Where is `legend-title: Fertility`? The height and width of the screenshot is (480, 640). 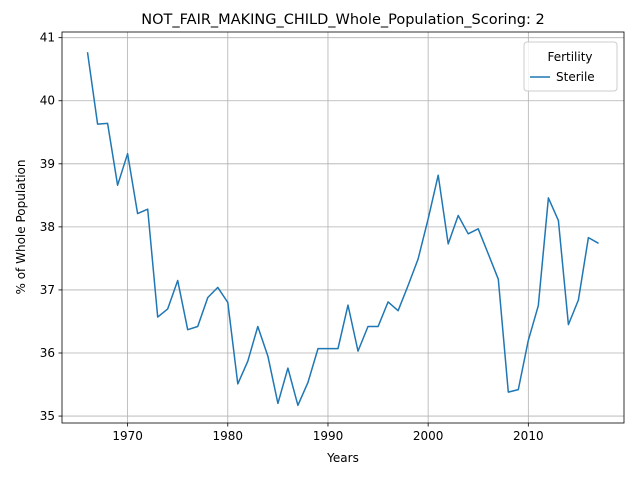
legend-title: Fertility is located at coordinates (569, 57).